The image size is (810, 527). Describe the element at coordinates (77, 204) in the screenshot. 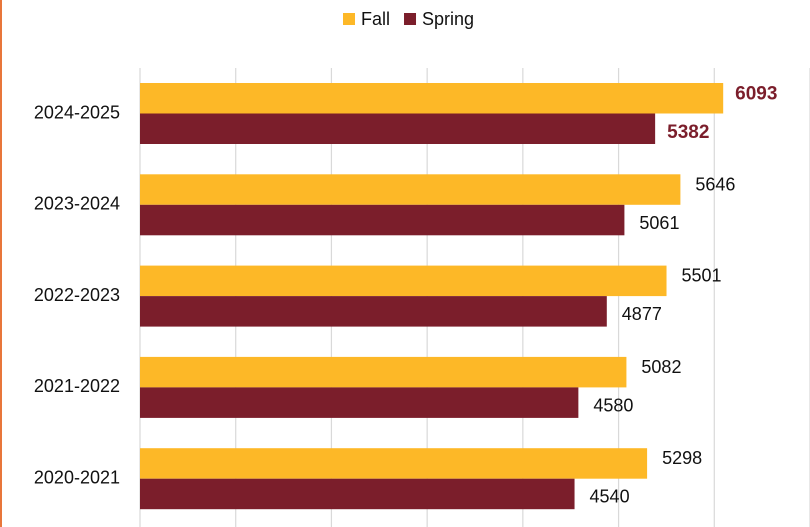

I see `y-tick-label: 2023-2024` at that location.